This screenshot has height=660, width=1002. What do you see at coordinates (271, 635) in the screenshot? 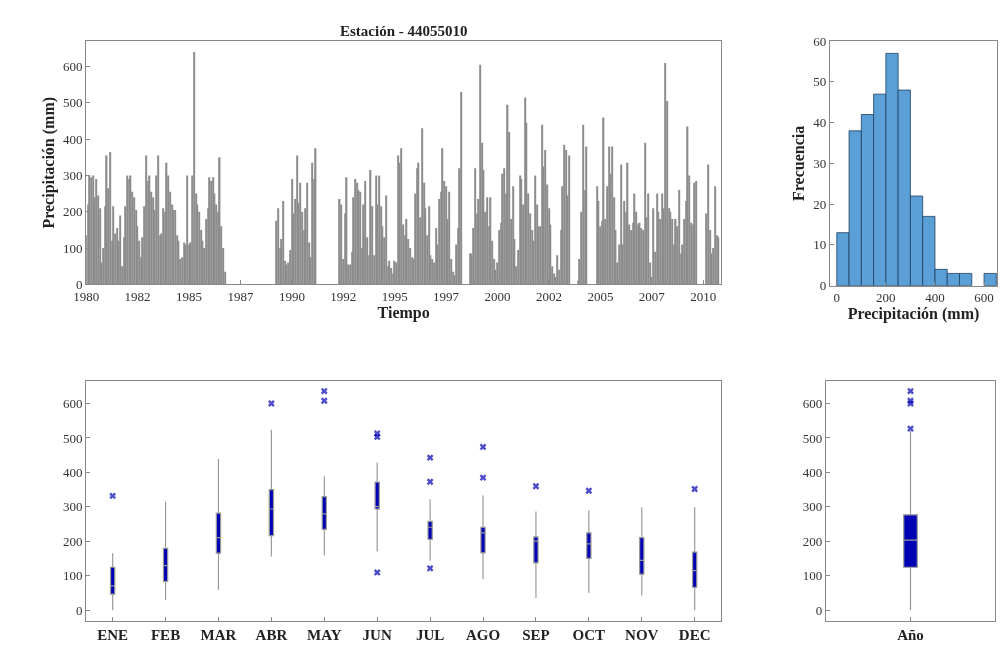
I see `x-tick-label: ABR` at bounding box center [271, 635].